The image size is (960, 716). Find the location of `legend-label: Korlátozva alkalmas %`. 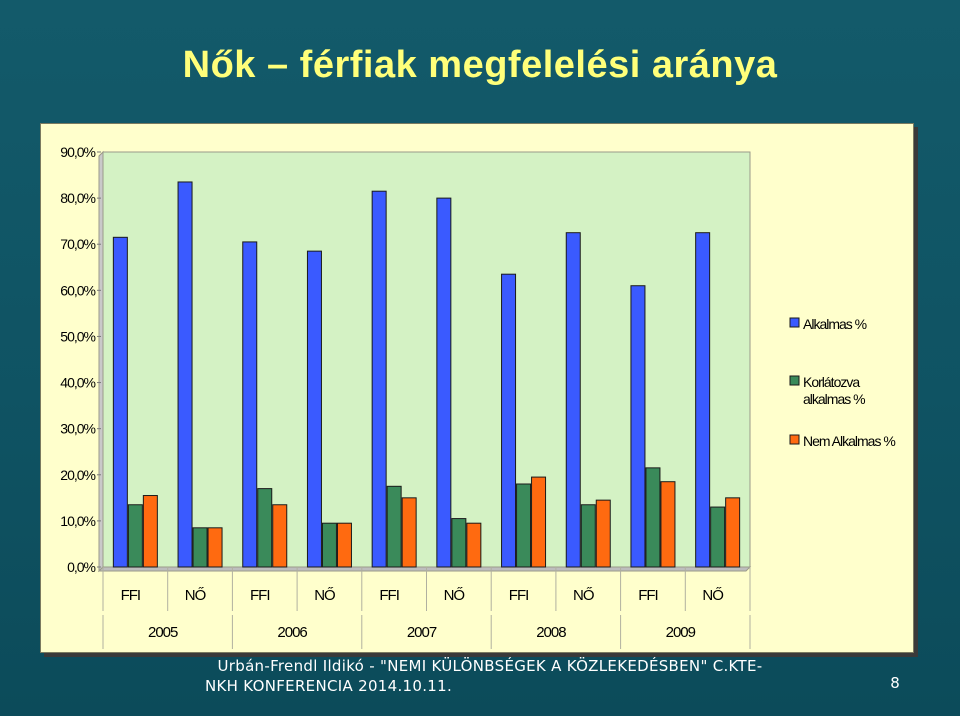

legend-label: Korlátozva alkalmas % is located at coordinates (834, 390).